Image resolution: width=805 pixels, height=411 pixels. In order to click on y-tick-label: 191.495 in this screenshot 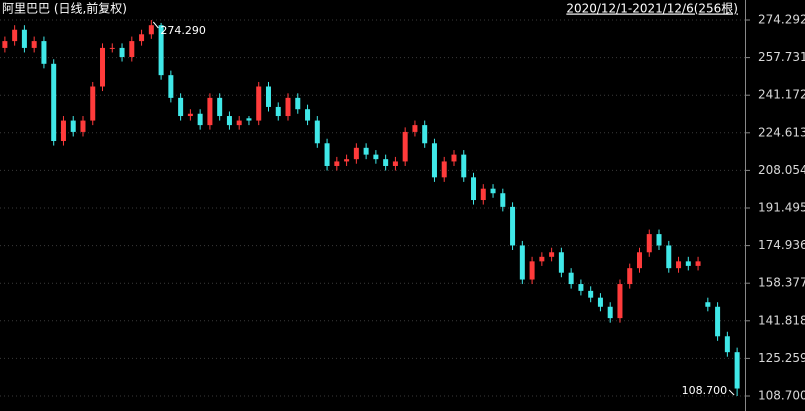, I will do `click(781, 208)`.